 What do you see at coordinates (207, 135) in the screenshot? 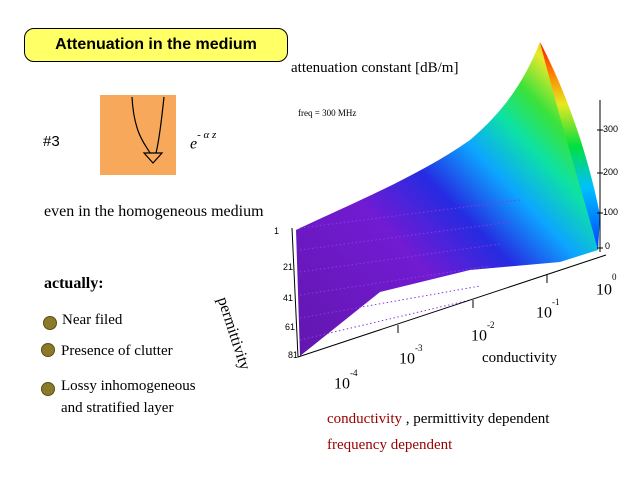
I see `formula-exponent: - α z` at bounding box center [207, 135].